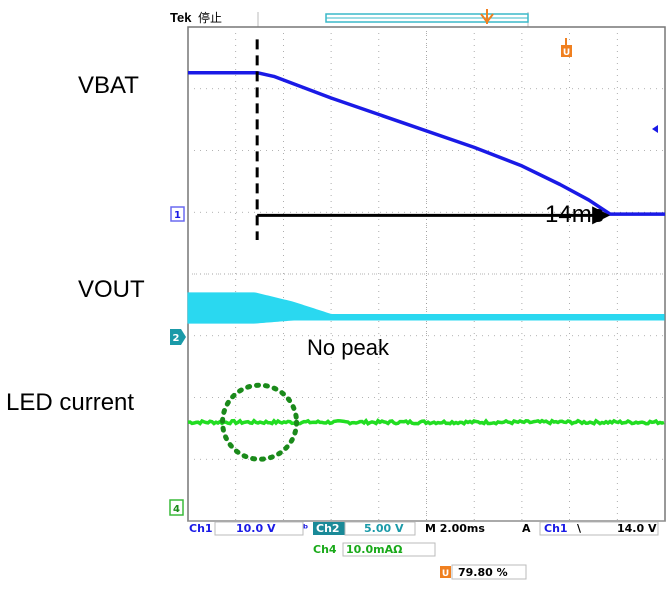 The height and width of the screenshot is (590, 669). What do you see at coordinates (328, 528) in the screenshot?
I see `ch2-name: Ch2` at bounding box center [328, 528].